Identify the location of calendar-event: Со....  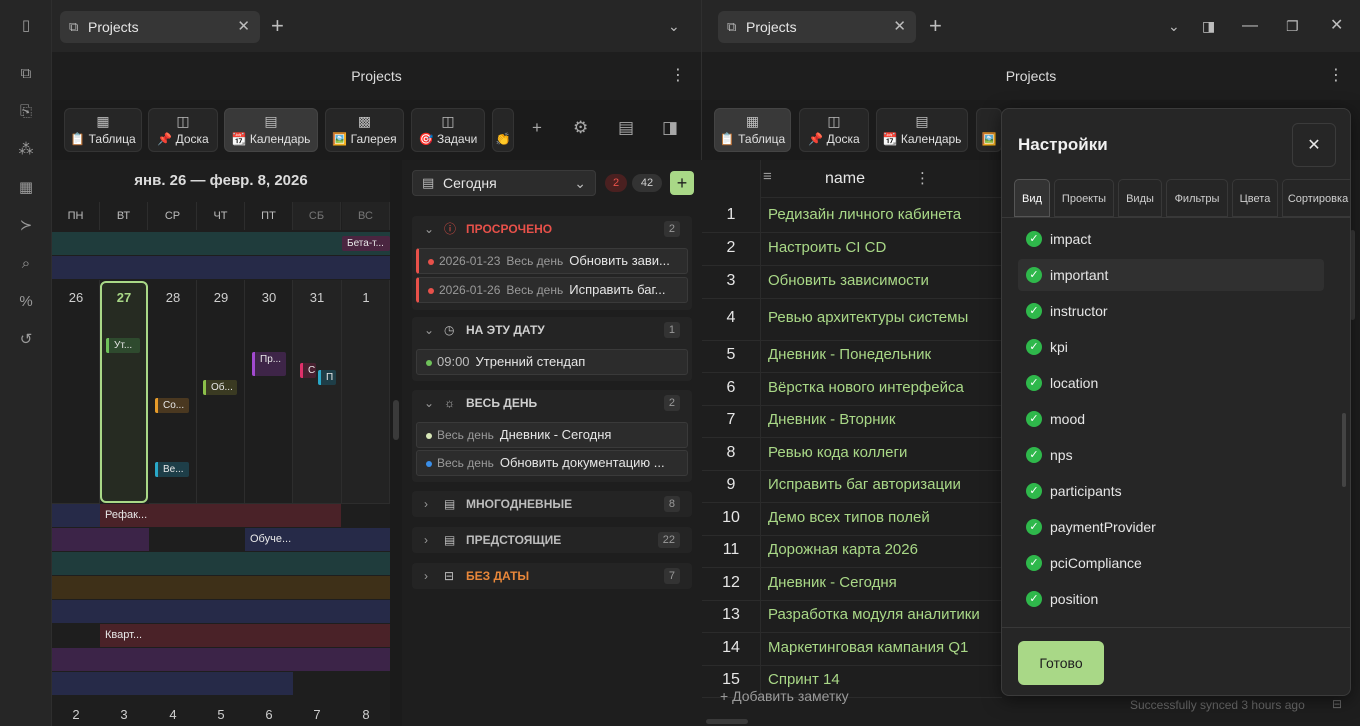
(172, 405).